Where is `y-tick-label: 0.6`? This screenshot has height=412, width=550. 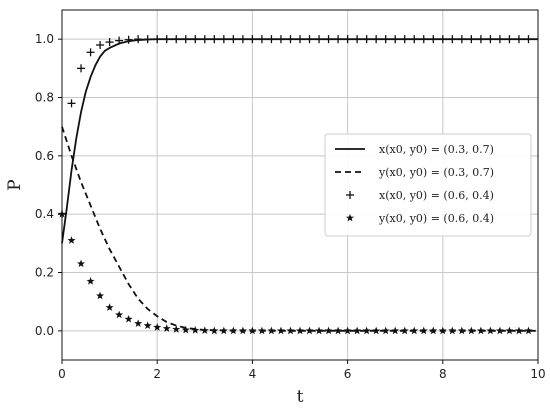 y-tick-label: 0.6 is located at coordinates (44, 156).